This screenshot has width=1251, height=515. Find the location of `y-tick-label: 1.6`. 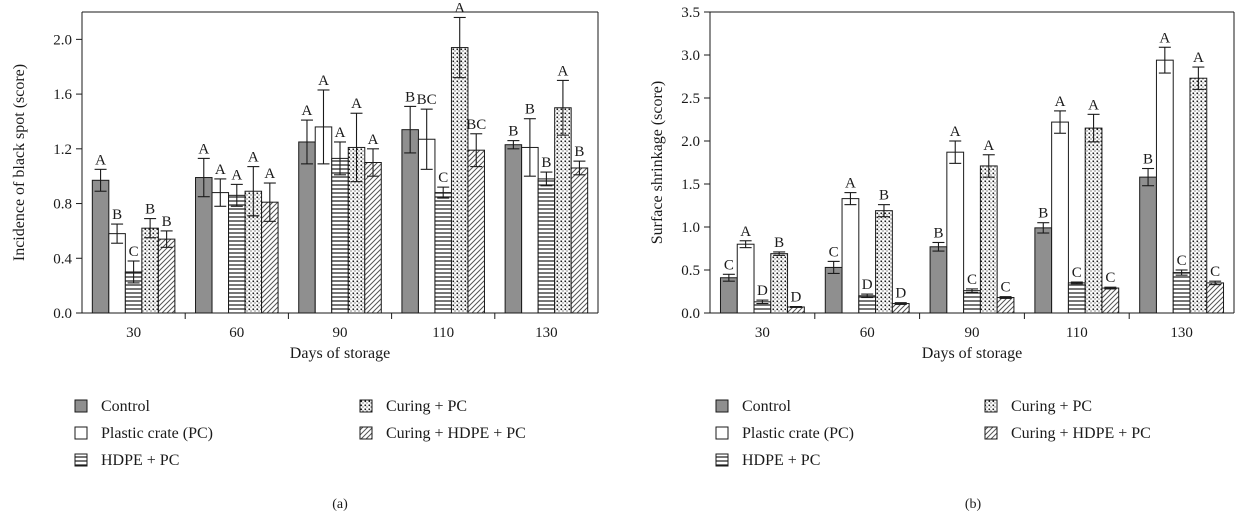

y-tick-label: 1.6 is located at coordinates (62, 95).